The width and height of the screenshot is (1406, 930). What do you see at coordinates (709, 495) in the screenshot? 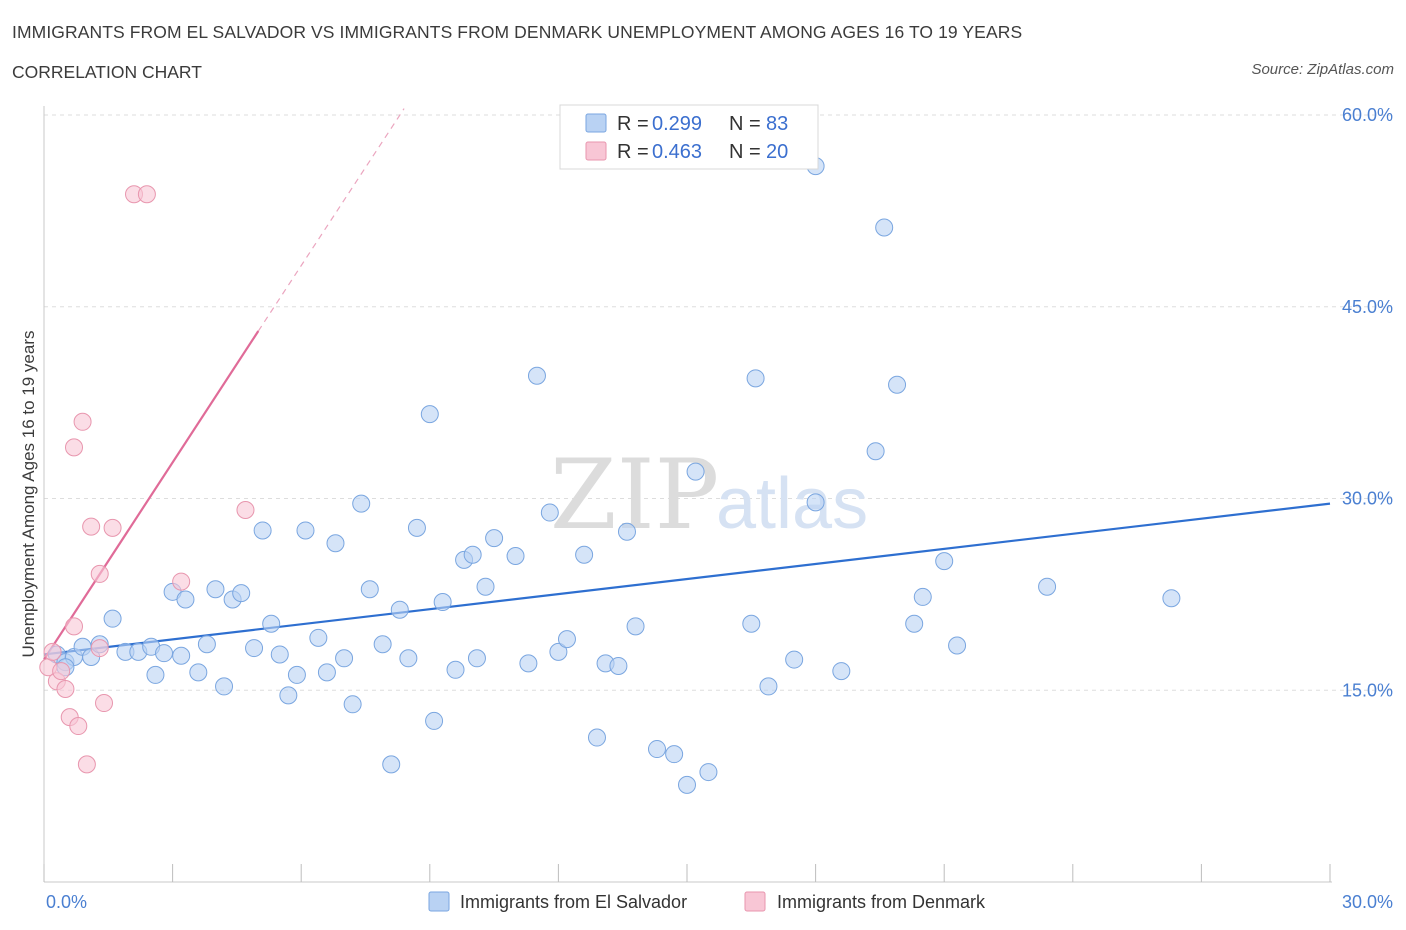
I see `watermark: ZIP atlas` at bounding box center [709, 495].